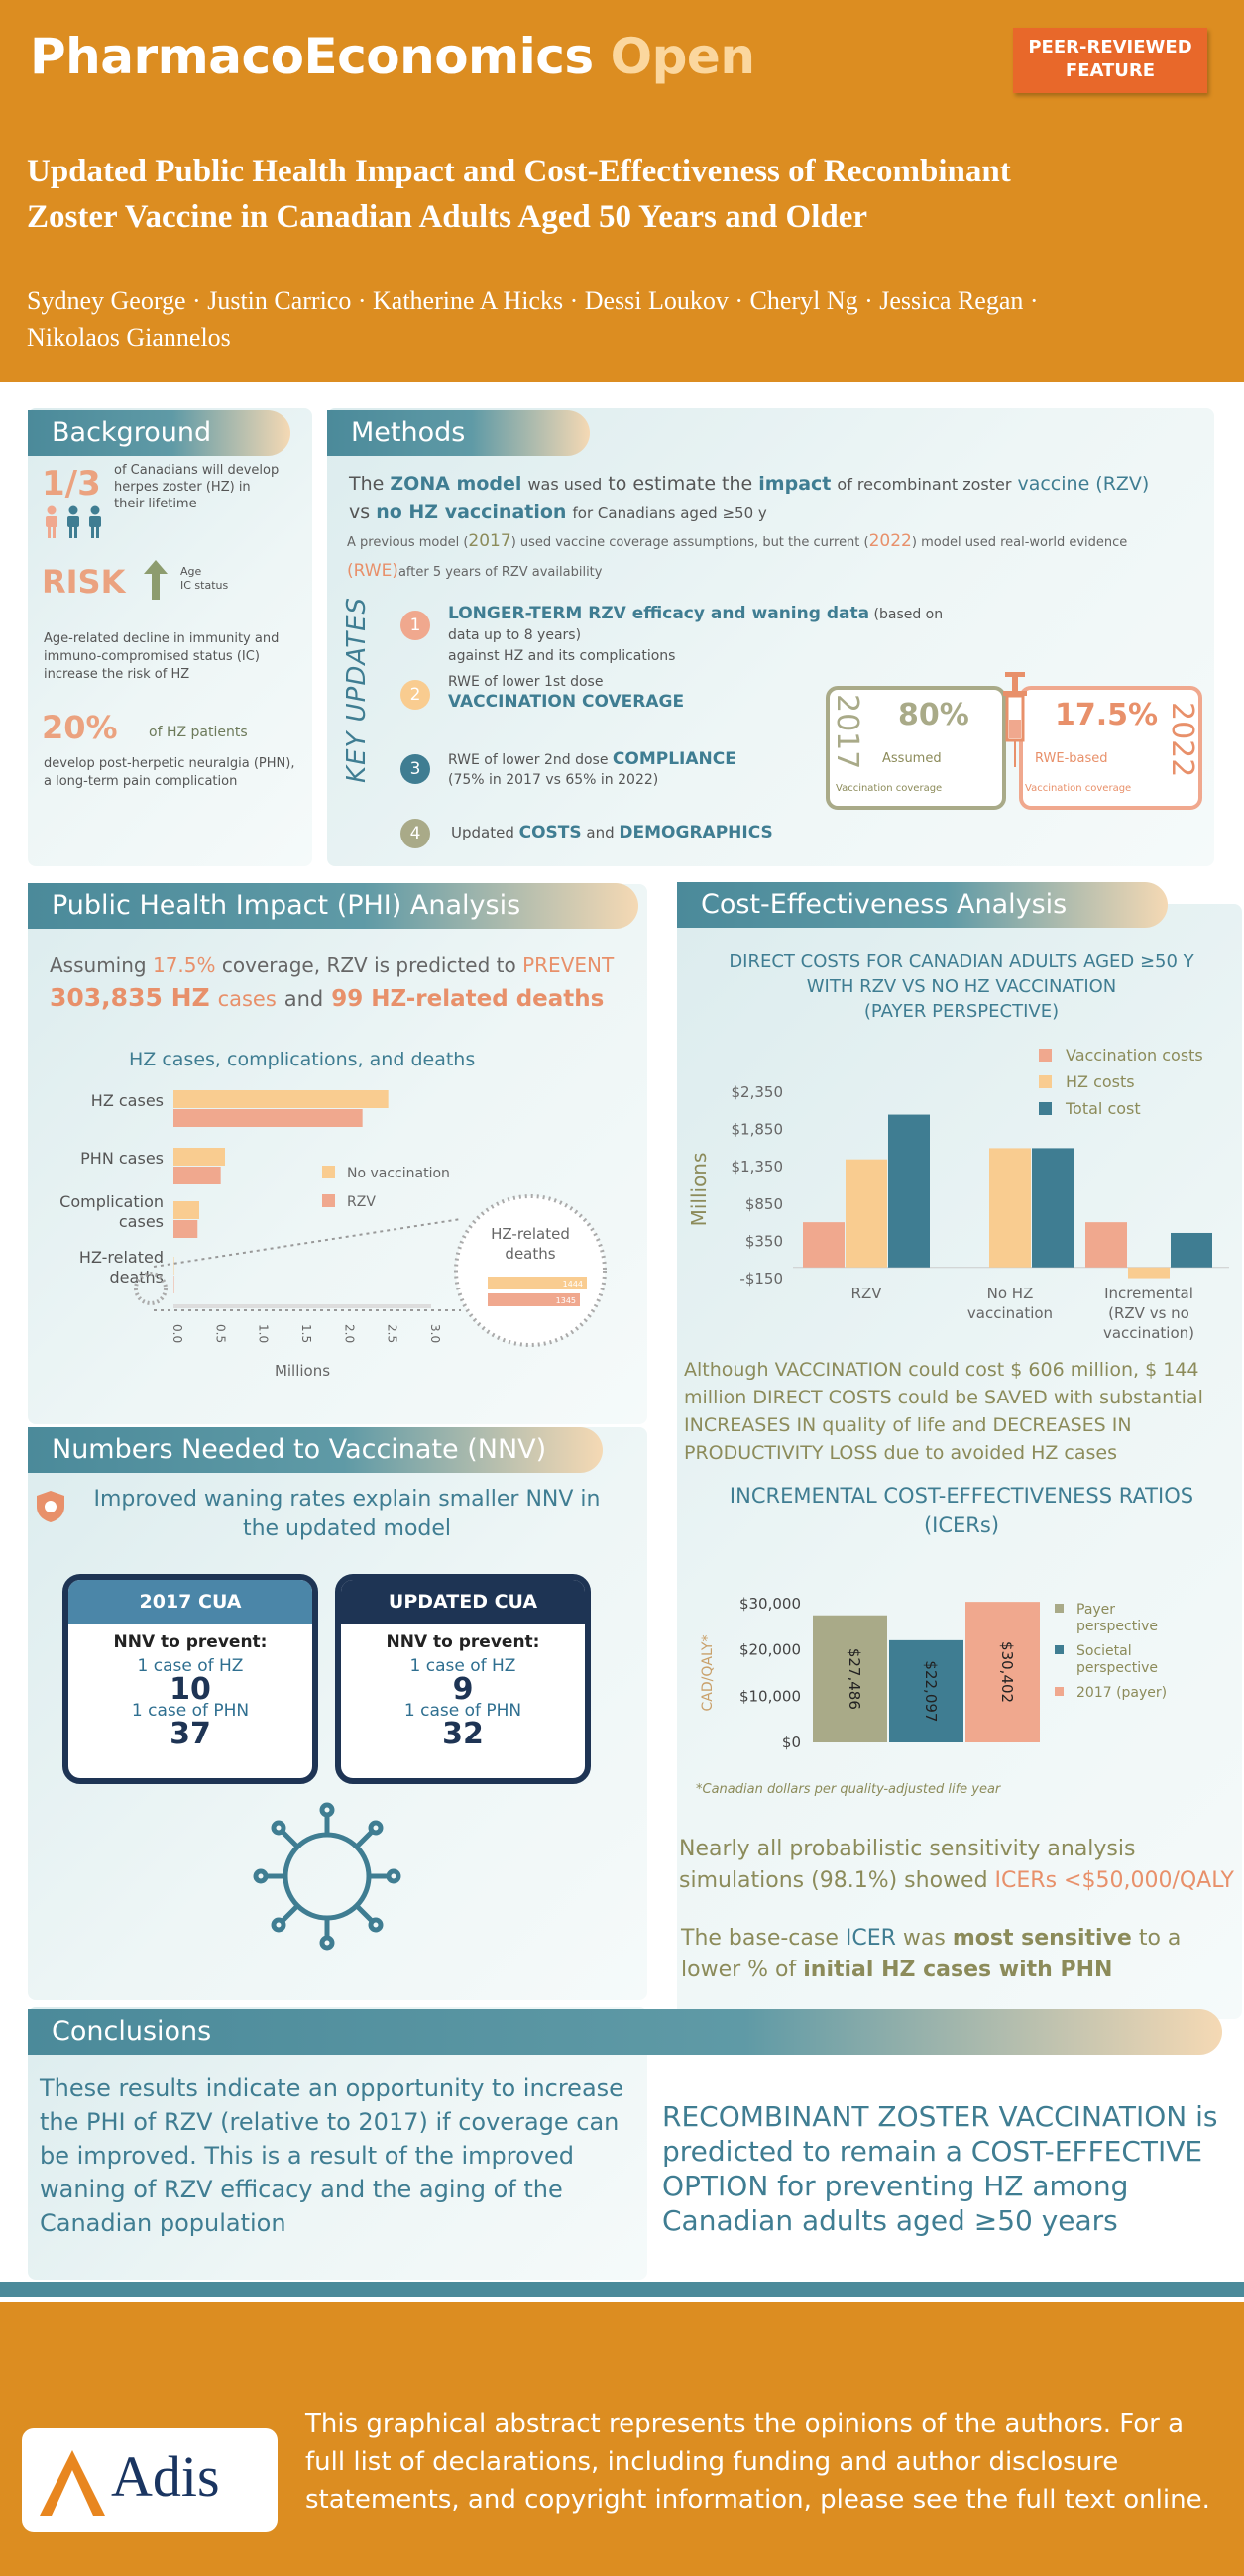 The height and width of the screenshot is (2576, 1244). What do you see at coordinates (458, 433) in the screenshot?
I see `methods-heading: Methods` at bounding box center [458, 433].